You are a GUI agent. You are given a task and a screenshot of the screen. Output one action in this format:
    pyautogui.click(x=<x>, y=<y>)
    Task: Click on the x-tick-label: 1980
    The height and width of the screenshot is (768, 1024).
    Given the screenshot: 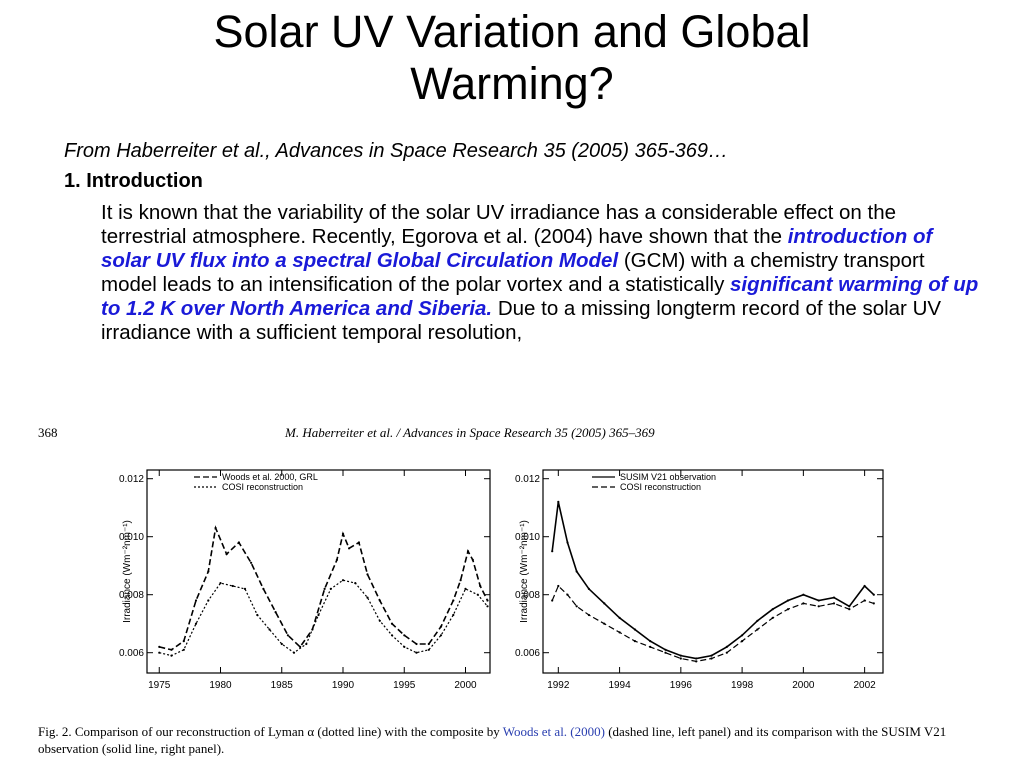 What is the action you would take?
    pyautogui.click(x=220, y=685)
    